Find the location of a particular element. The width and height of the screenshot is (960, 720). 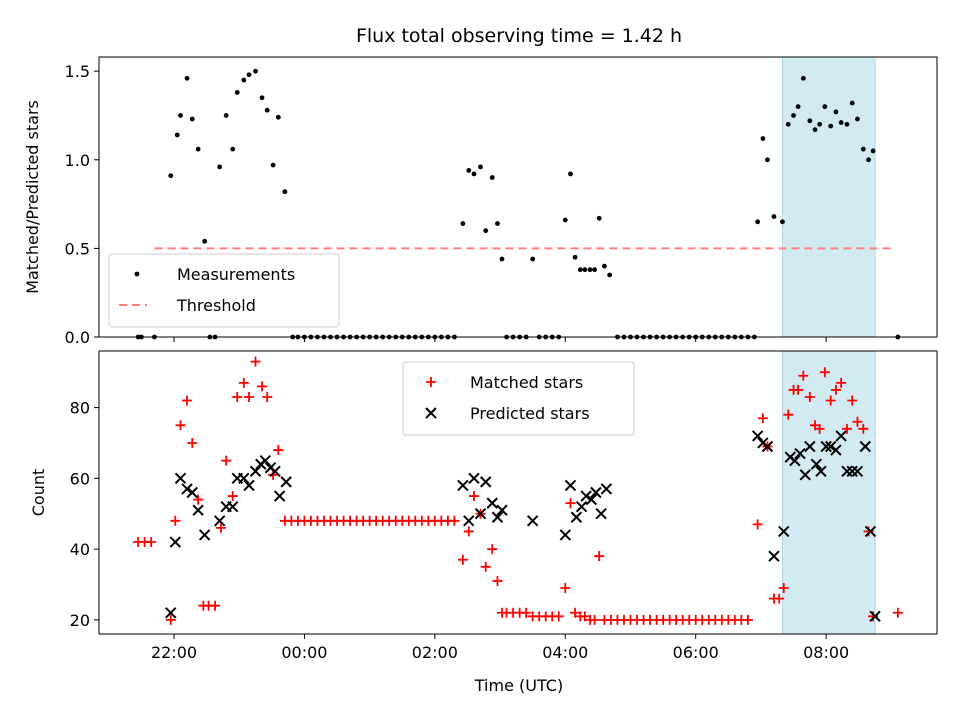

ratio-legend-box is located at coordinates (224, 290).